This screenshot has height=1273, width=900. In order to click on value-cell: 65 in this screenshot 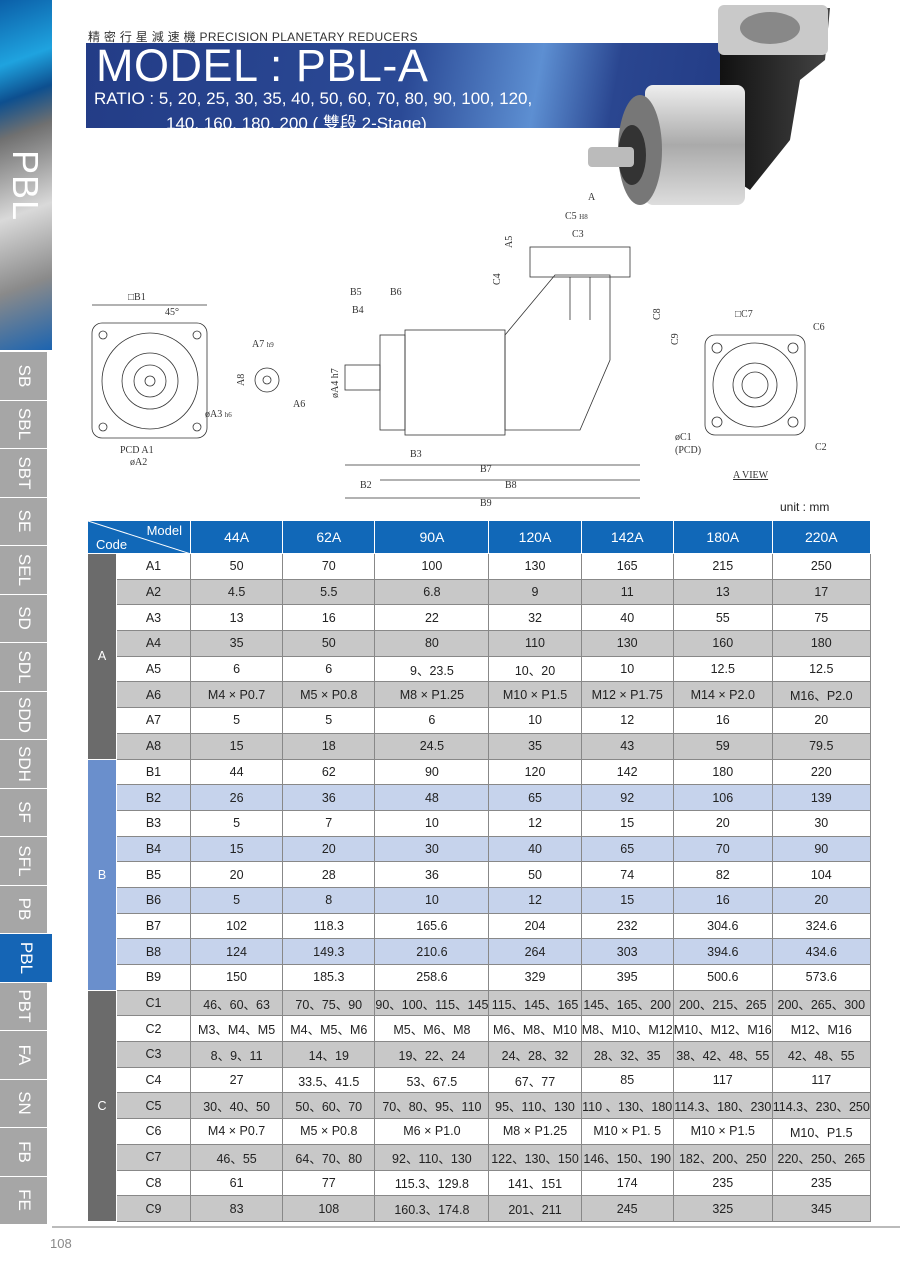, I will do `click(535, 797)`.